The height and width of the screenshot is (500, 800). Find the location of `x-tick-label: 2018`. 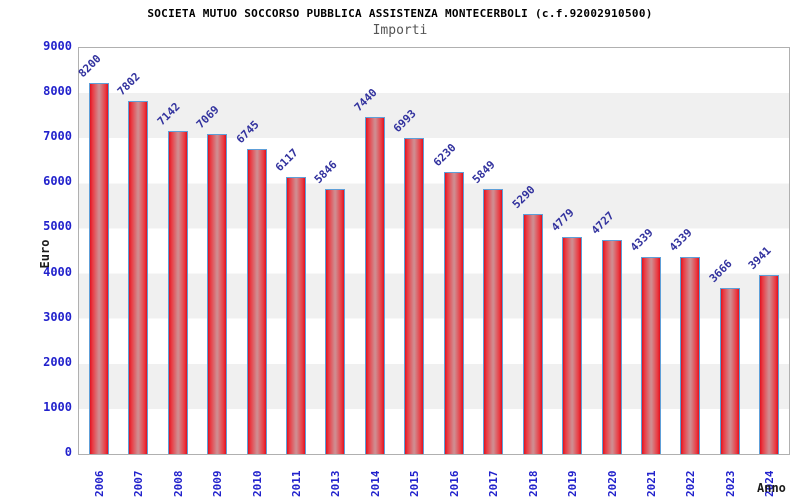

x-tick-label: 2018 is located at coordinates (533, 484).